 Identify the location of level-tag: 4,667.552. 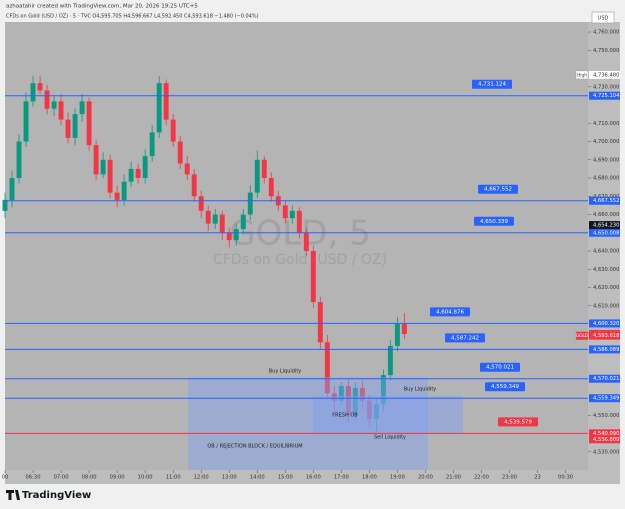
(498, 190).